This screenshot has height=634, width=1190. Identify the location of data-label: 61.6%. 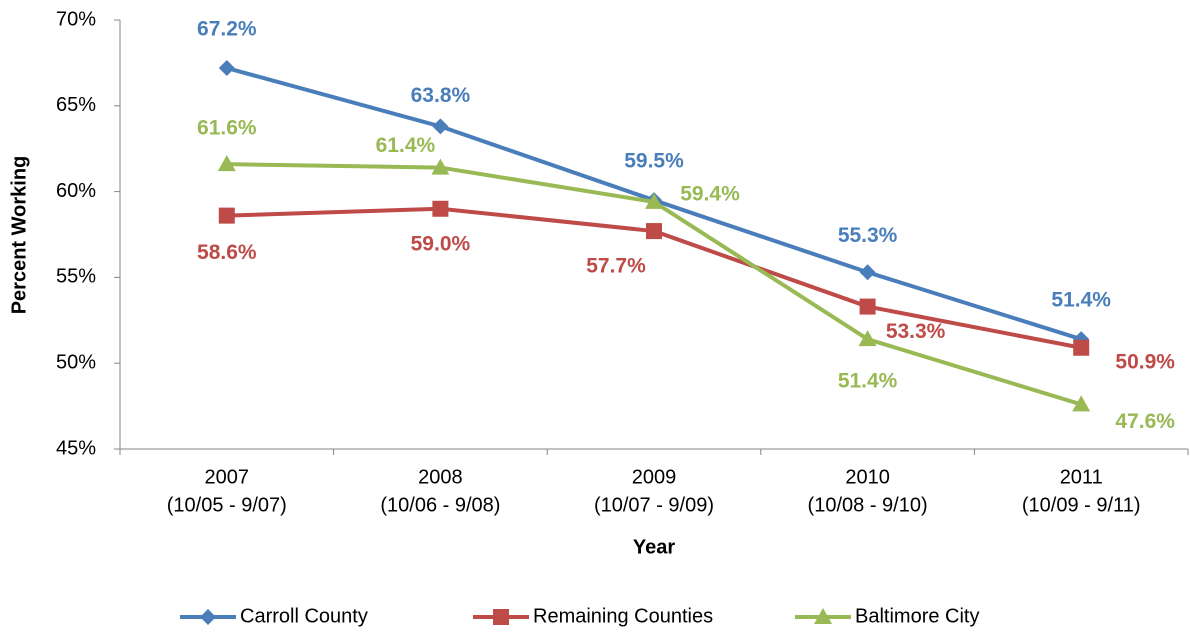
(227, 128).